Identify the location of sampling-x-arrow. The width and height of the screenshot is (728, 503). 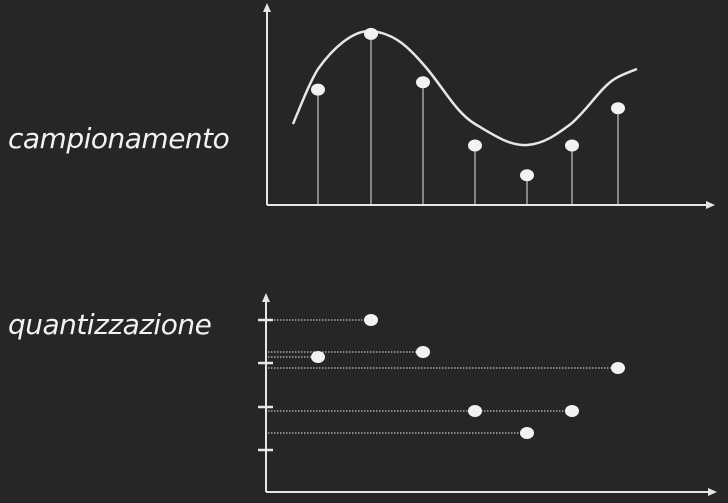
(710, 205).